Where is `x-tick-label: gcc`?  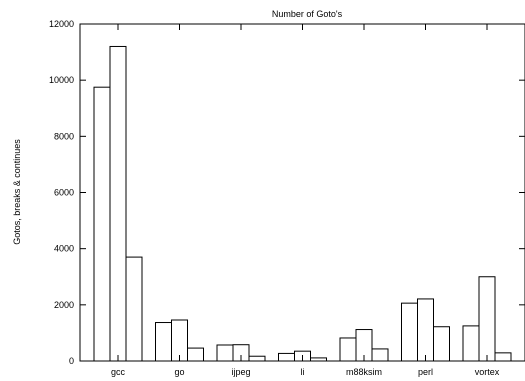
x-tick-label: gcc is located at coordinates (118, 372).